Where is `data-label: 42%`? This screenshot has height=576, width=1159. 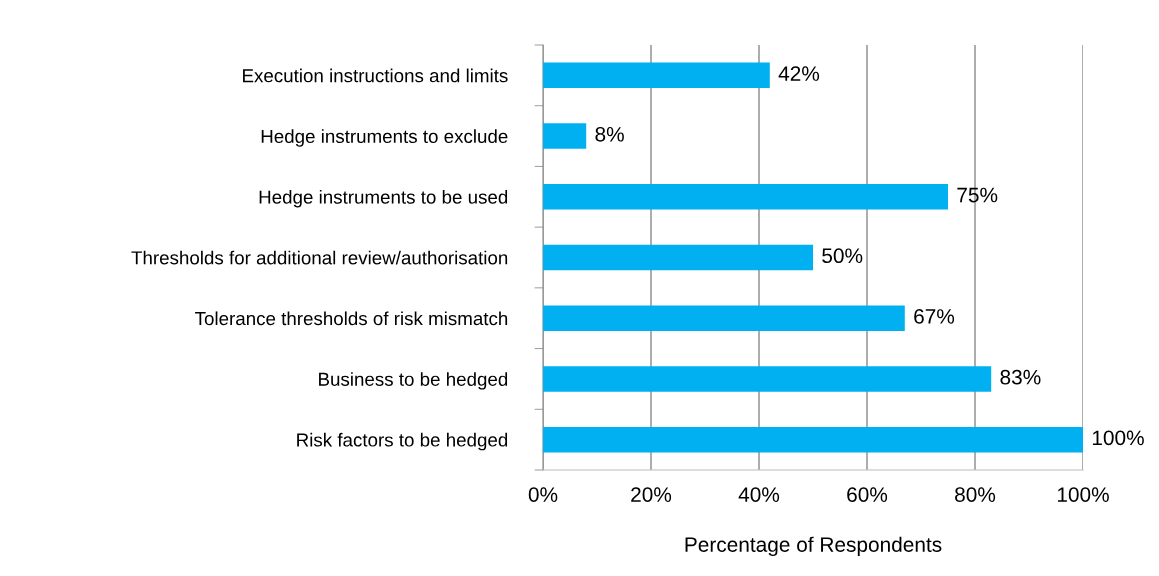
data-label: 42% is located at coordinates (799, 73).